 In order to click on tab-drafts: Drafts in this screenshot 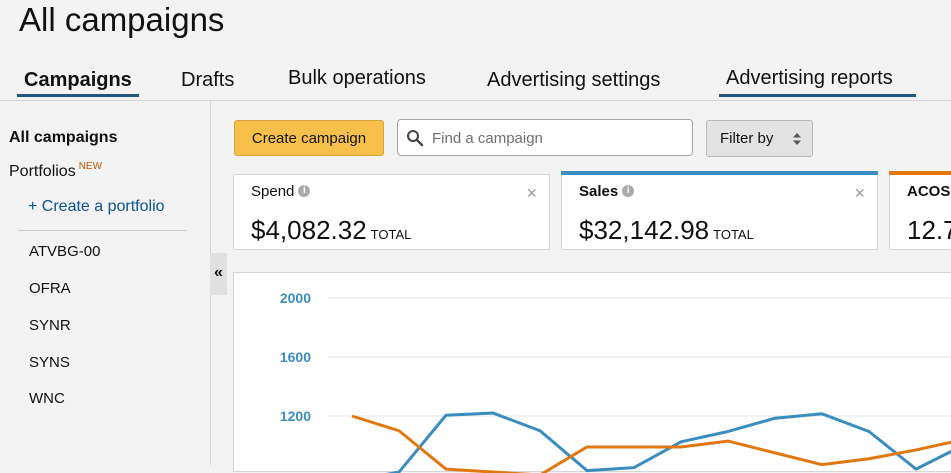, I will do `click(208, 80)`.